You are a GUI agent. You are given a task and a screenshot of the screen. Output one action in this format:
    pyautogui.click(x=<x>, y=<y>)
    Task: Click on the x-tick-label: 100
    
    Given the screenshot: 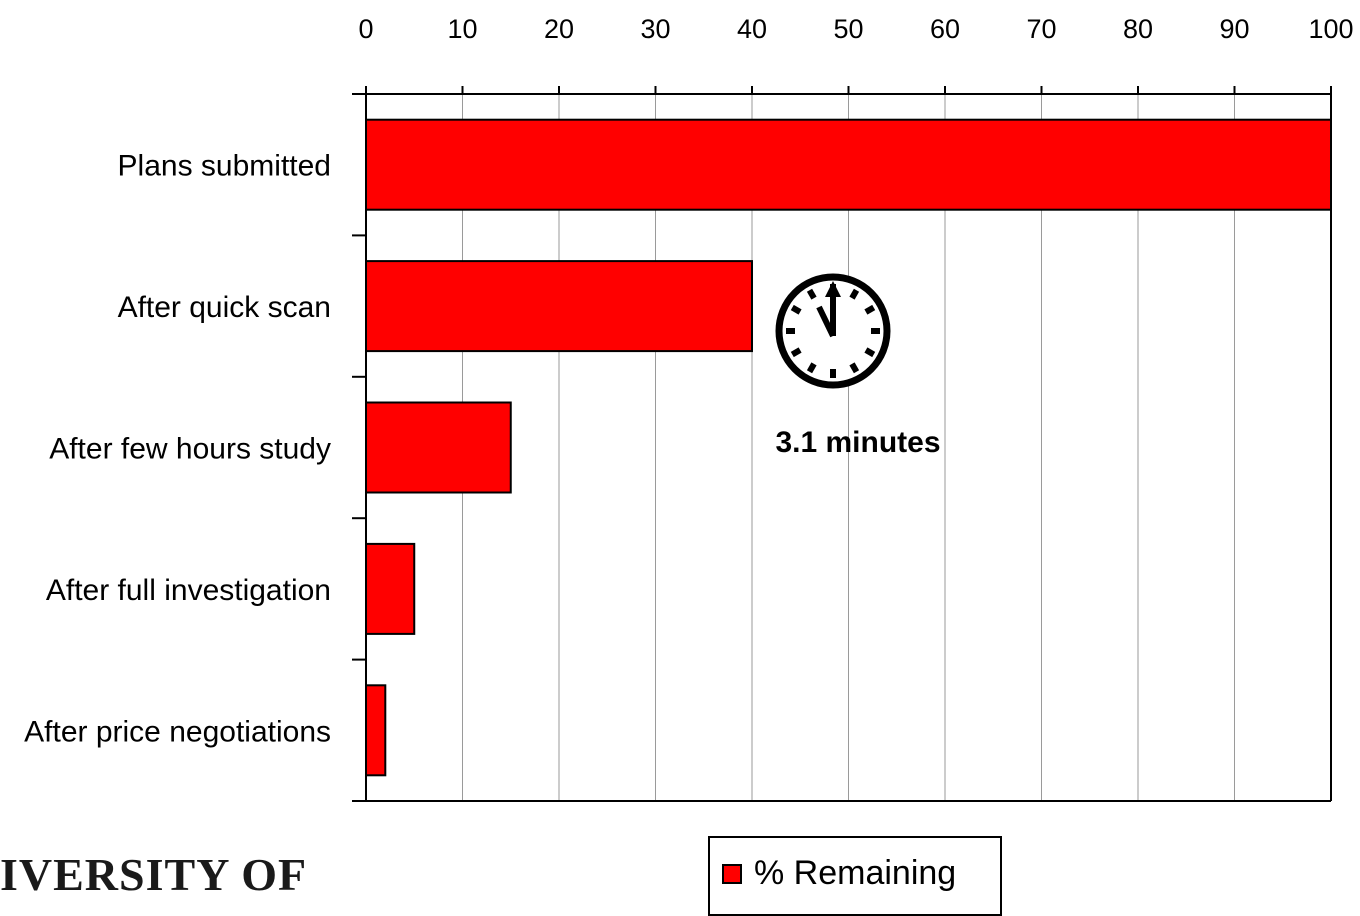 What is the action you would take?
    pyautogui.click(x=1330, y=29)
    